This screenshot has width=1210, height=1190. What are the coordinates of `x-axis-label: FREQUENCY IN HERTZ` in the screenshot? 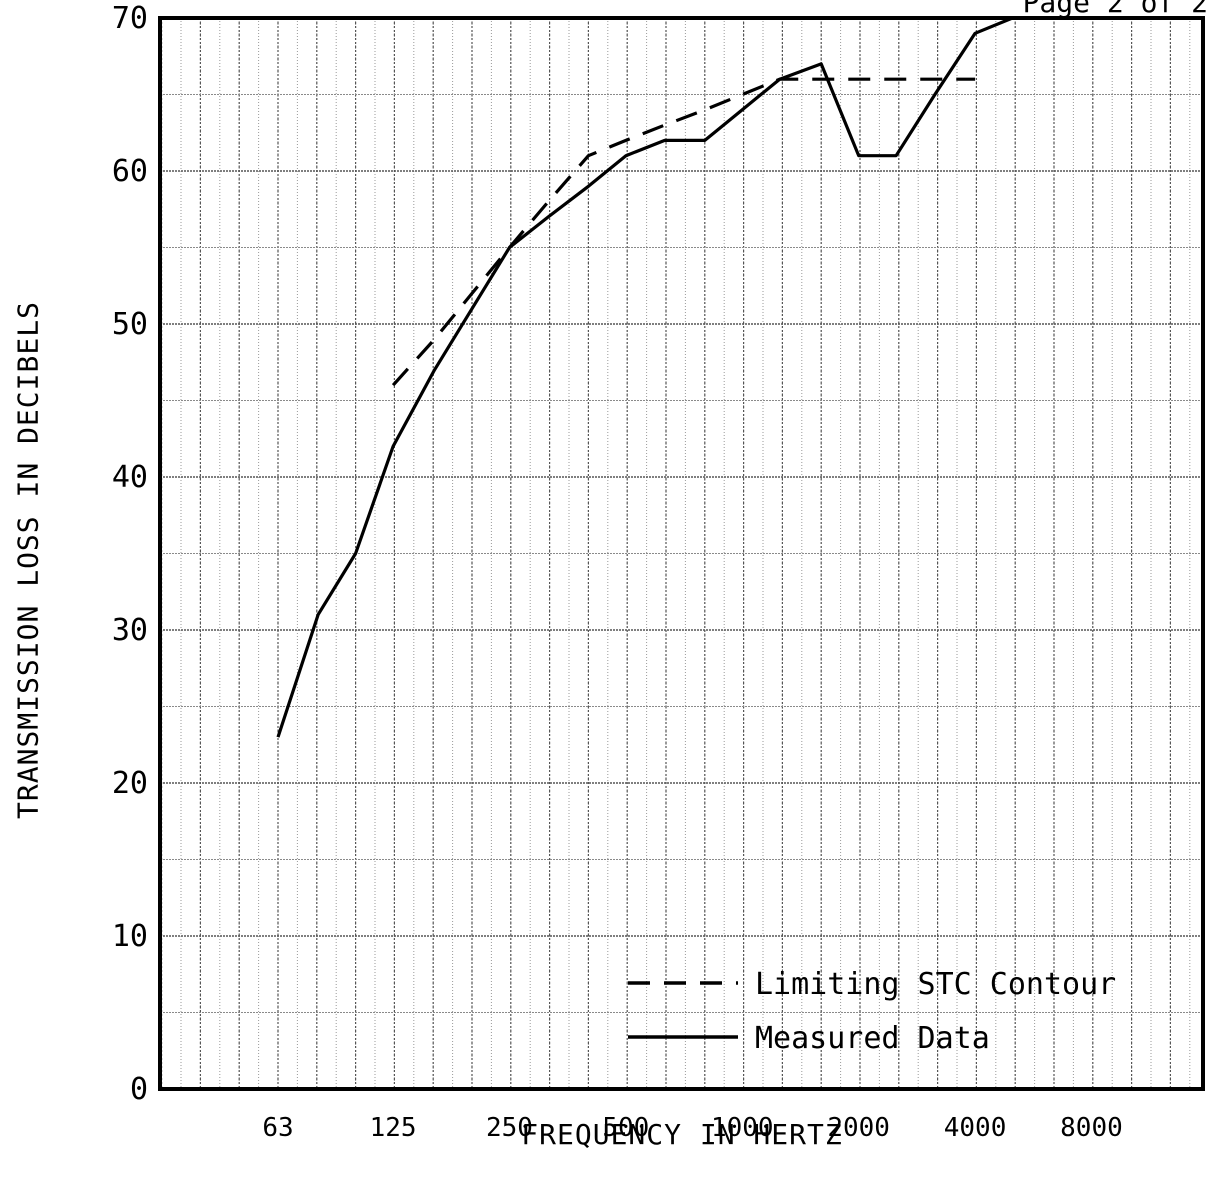 It's located at (682, 1134).